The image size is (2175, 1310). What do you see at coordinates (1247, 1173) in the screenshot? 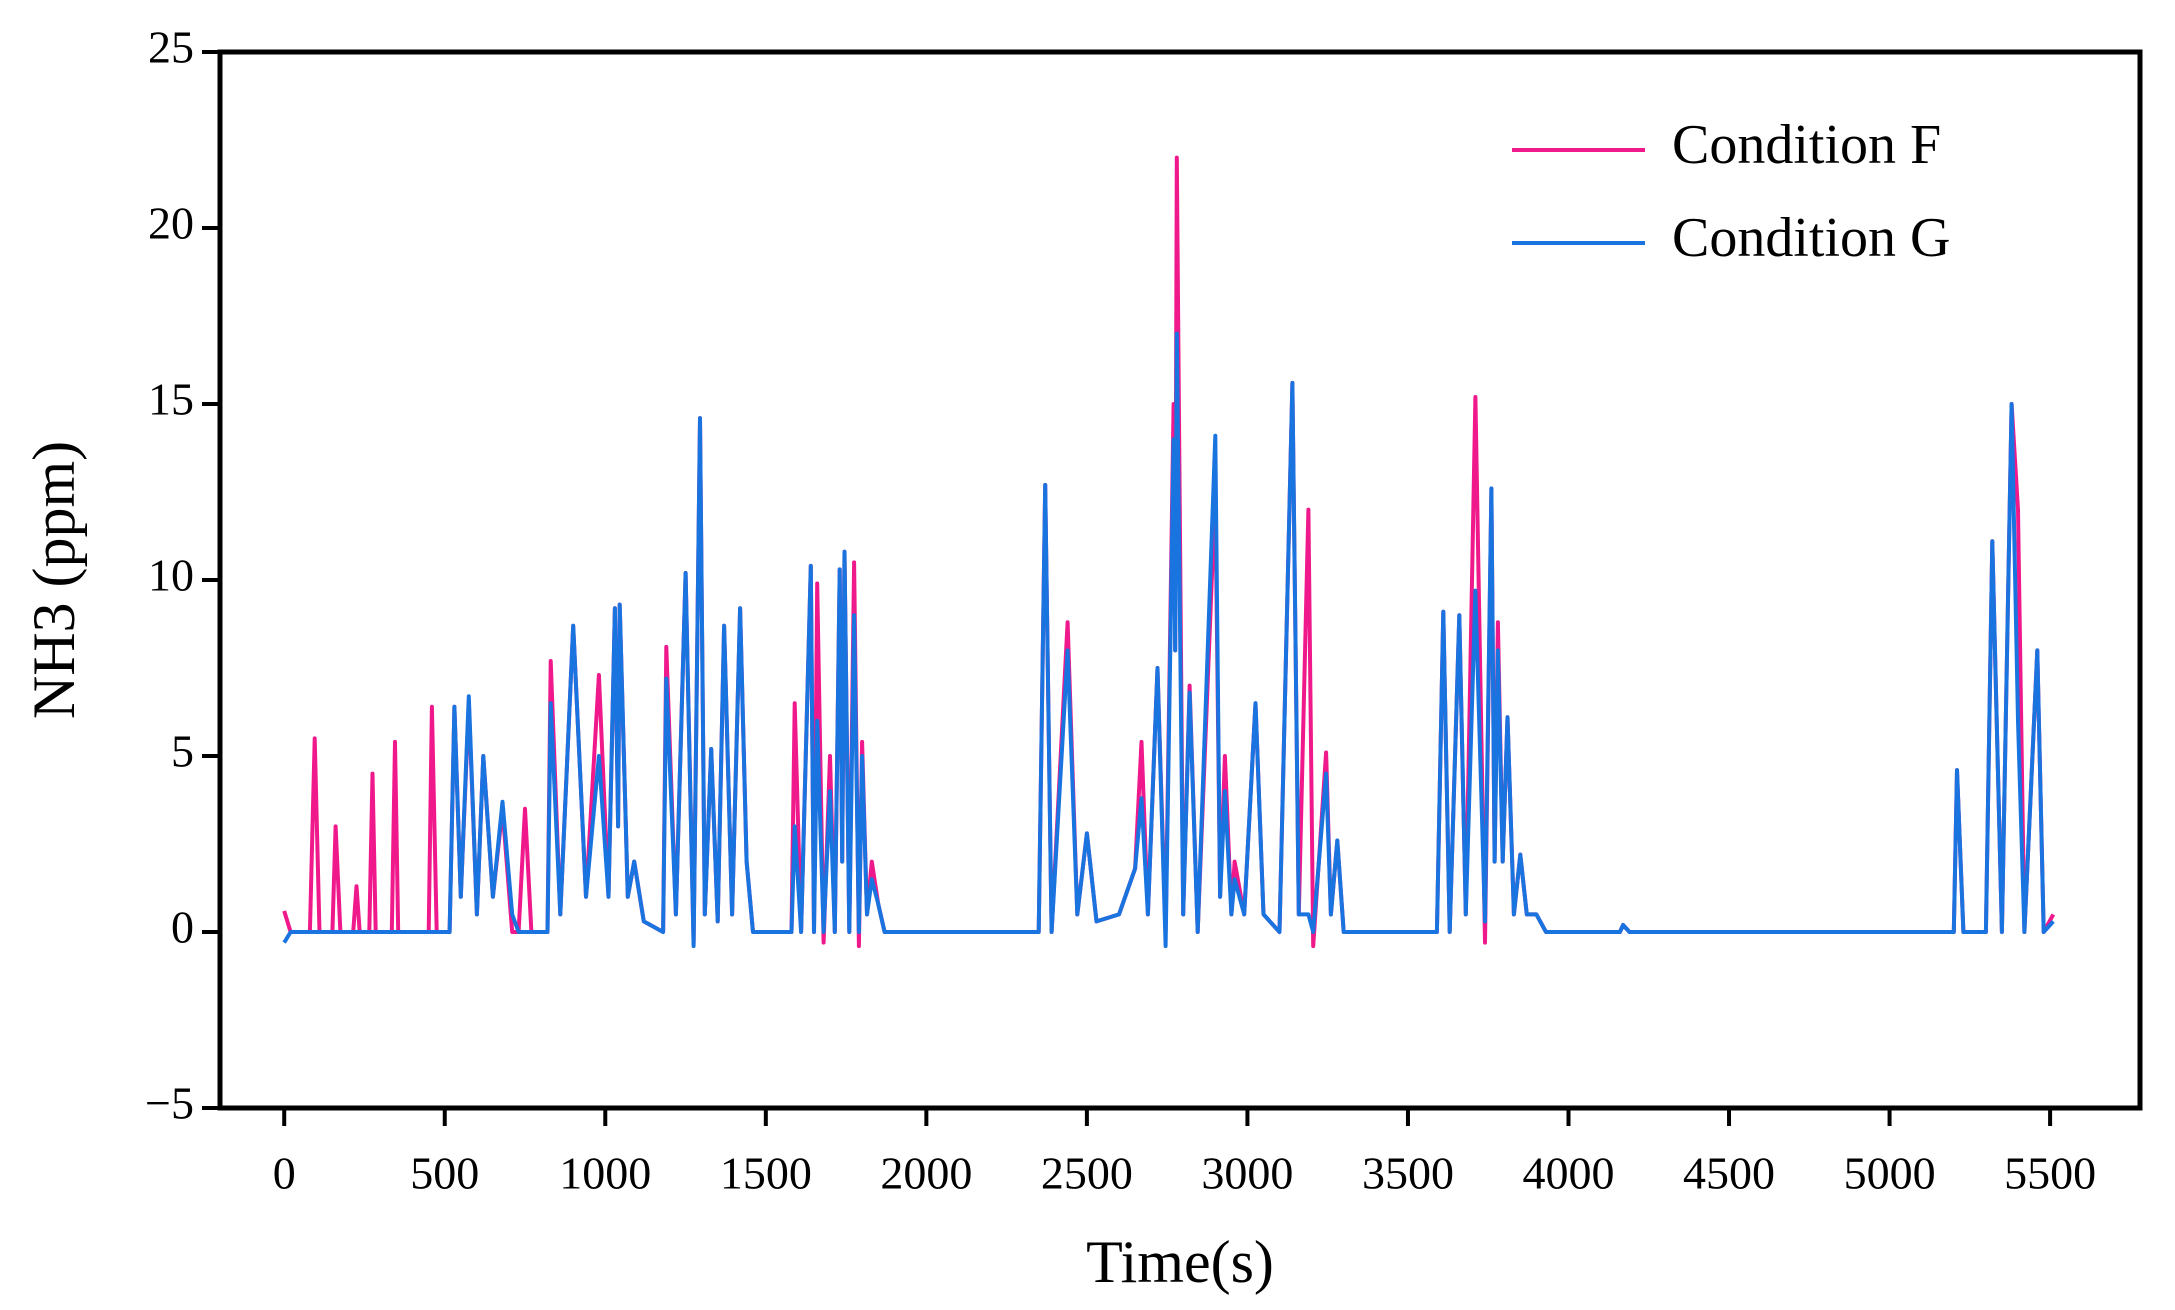
I see `x-tick-label: 3000` at bounding box center [1247, 1173].